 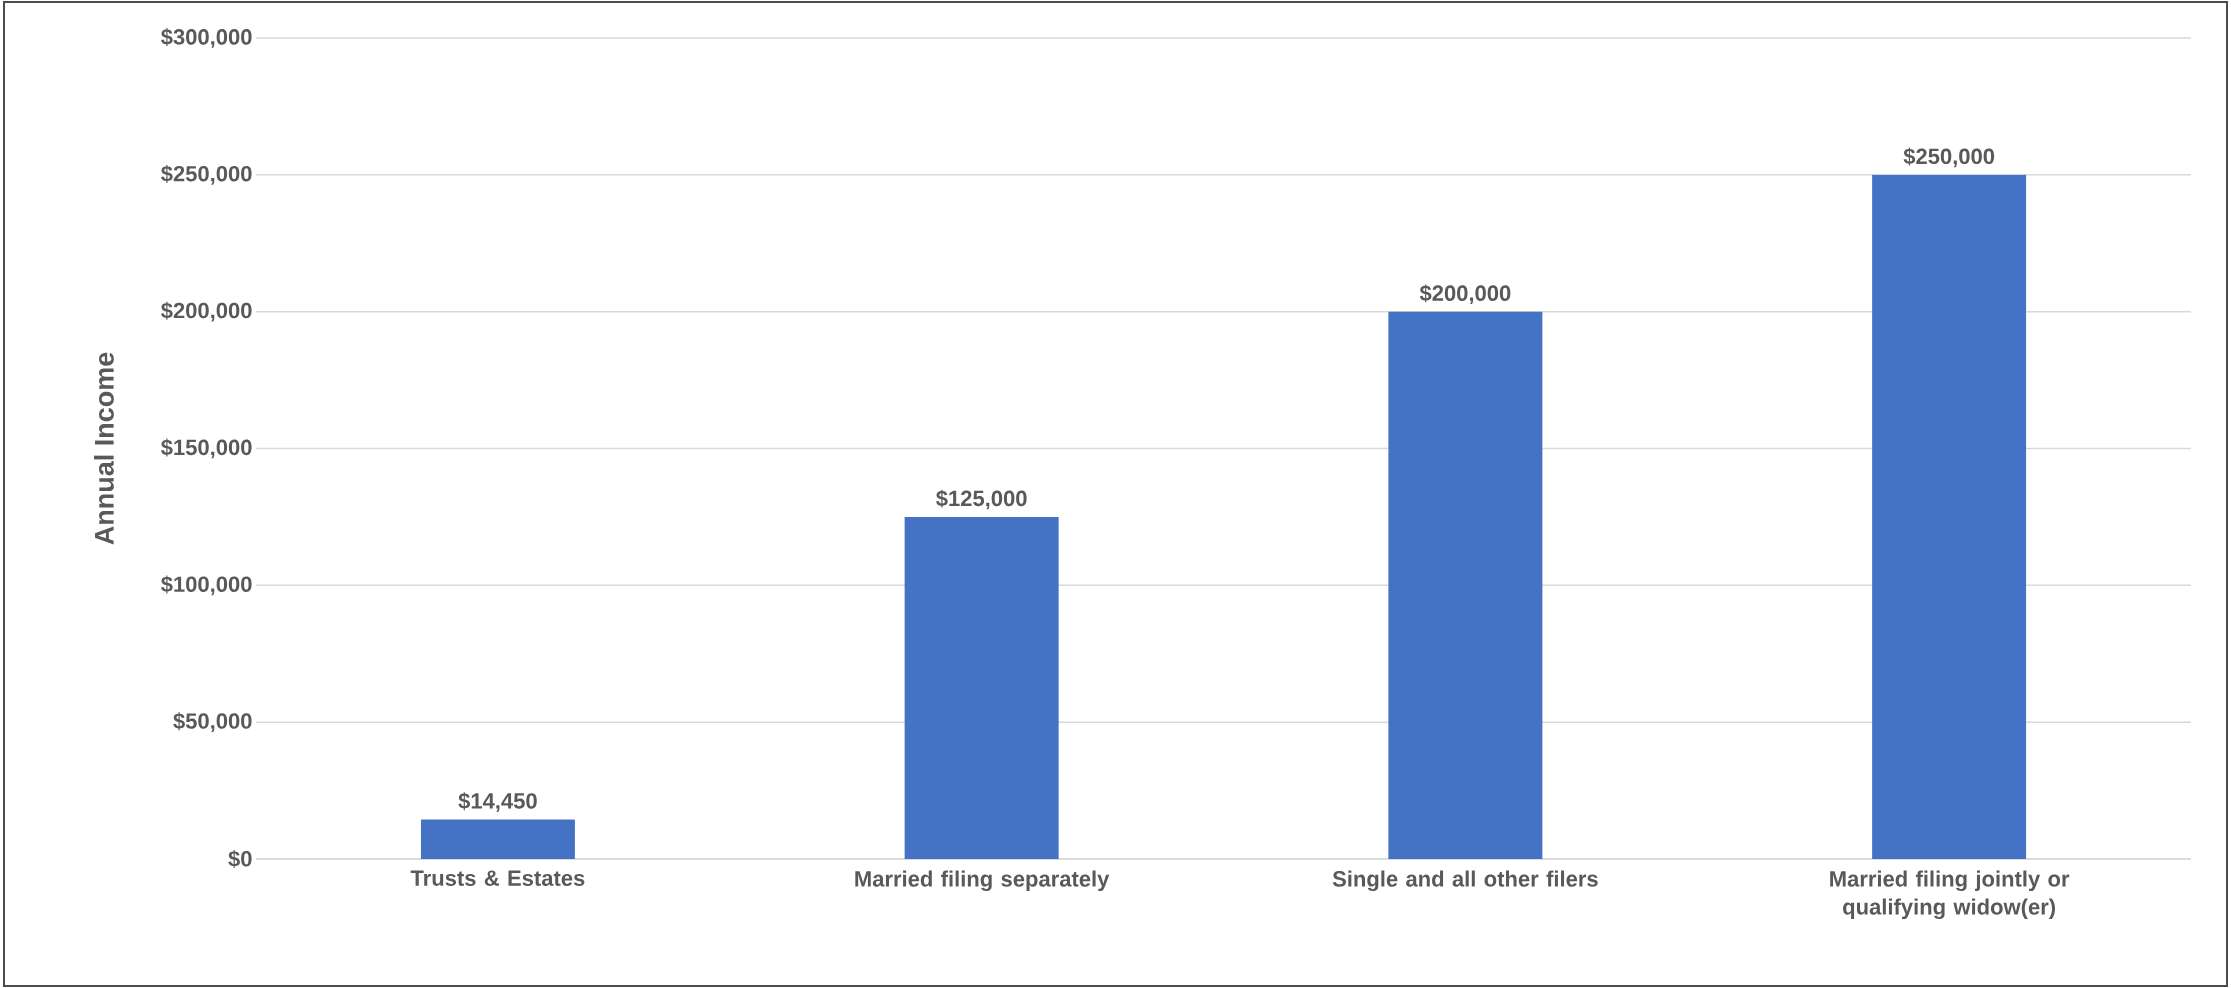 I want to click on data-label: $125,000, so click(x=981, y=499).